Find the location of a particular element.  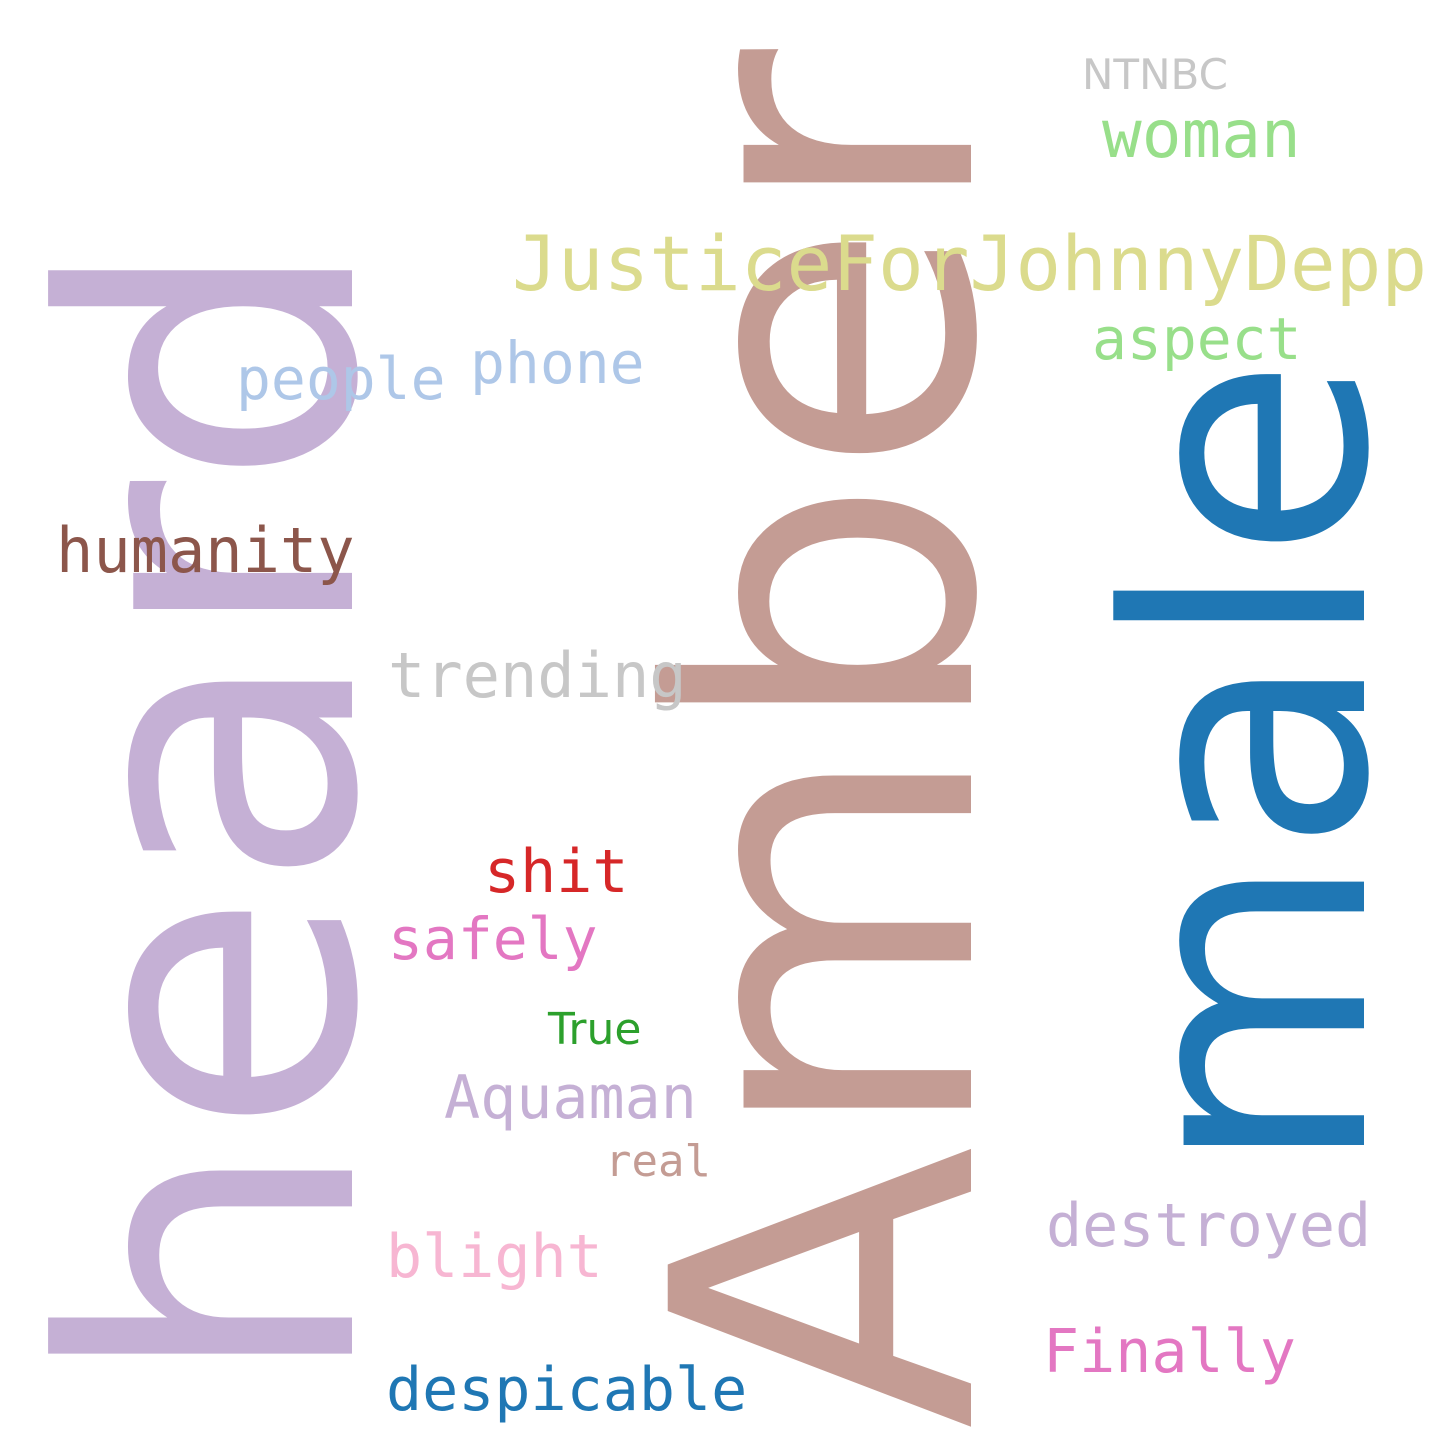

word-trending: trending is located at coordinates (537, 675).